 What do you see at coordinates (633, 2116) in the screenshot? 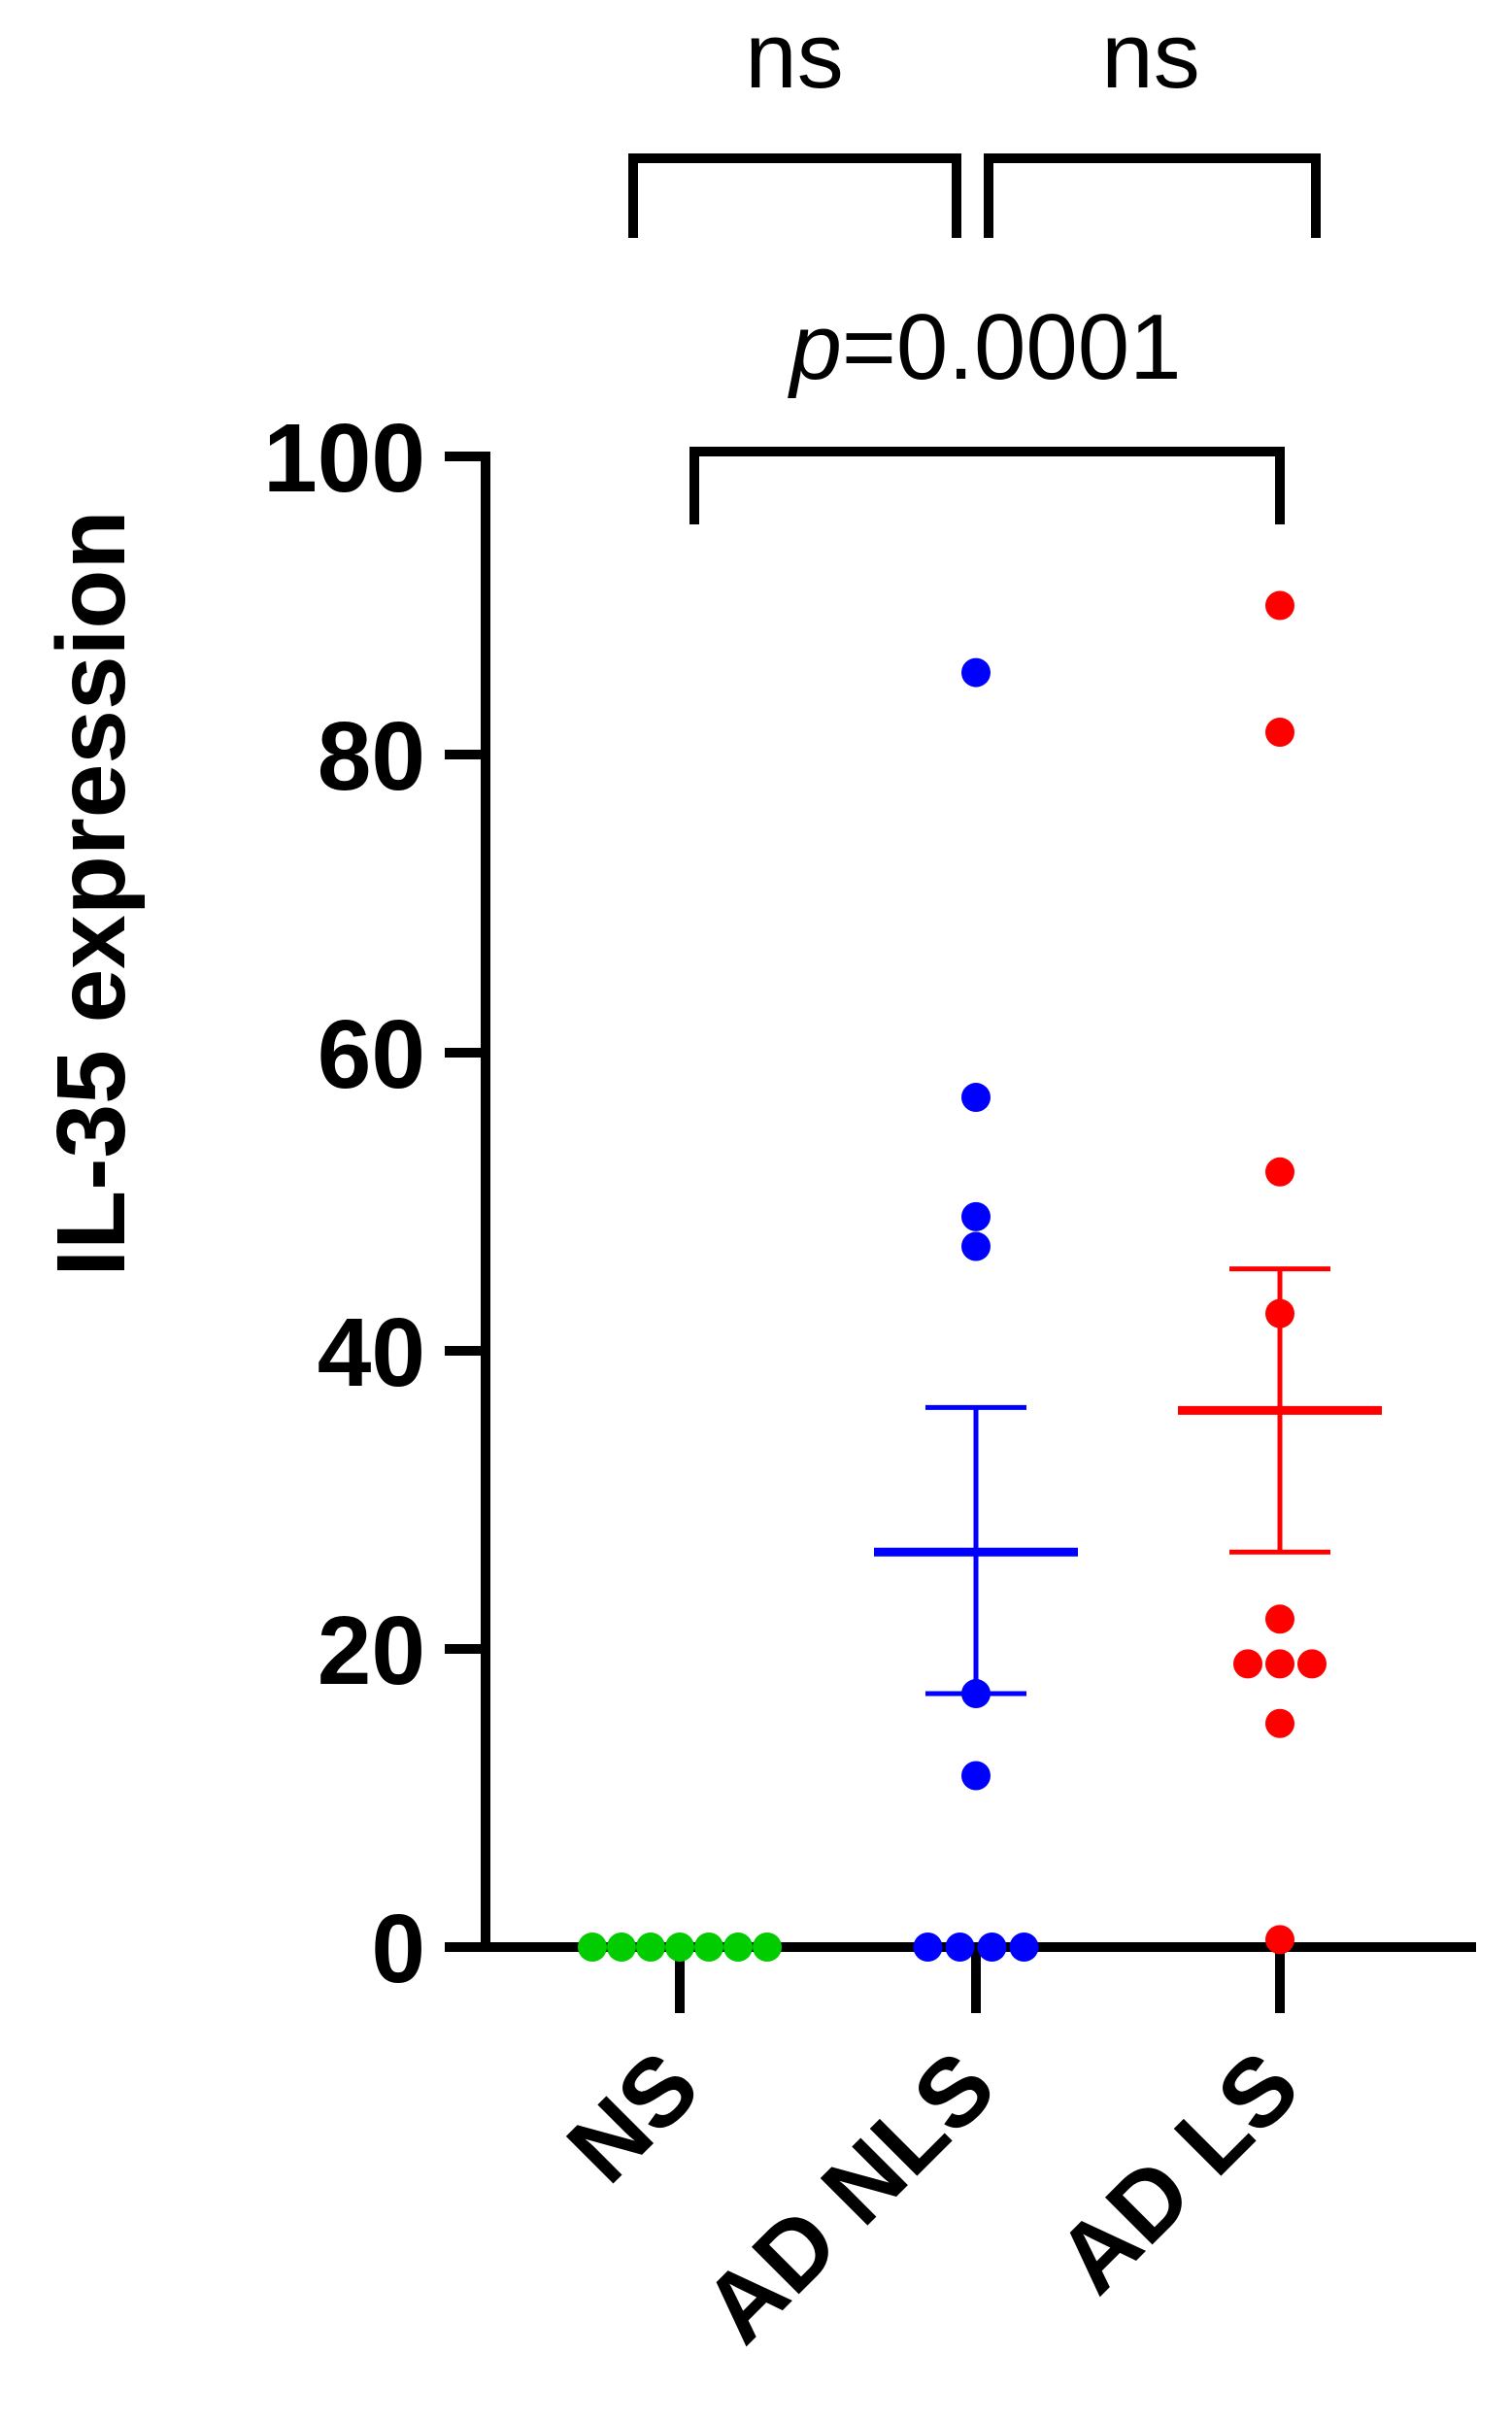
I see `x-tick-label: NS` at bounding box center [633, 2116].